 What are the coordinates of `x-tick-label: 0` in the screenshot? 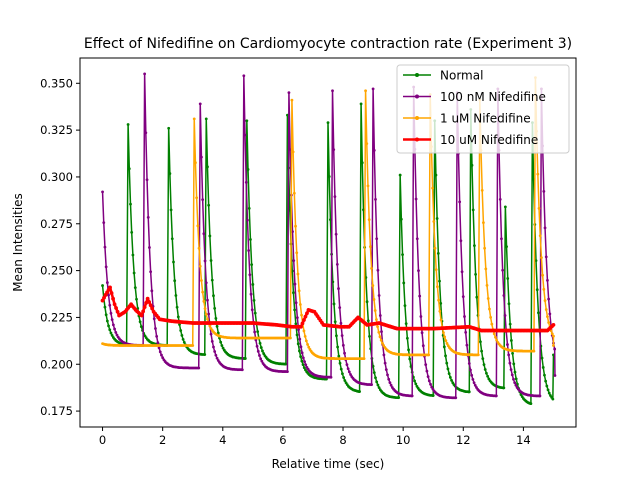 It's located at (102, 440).